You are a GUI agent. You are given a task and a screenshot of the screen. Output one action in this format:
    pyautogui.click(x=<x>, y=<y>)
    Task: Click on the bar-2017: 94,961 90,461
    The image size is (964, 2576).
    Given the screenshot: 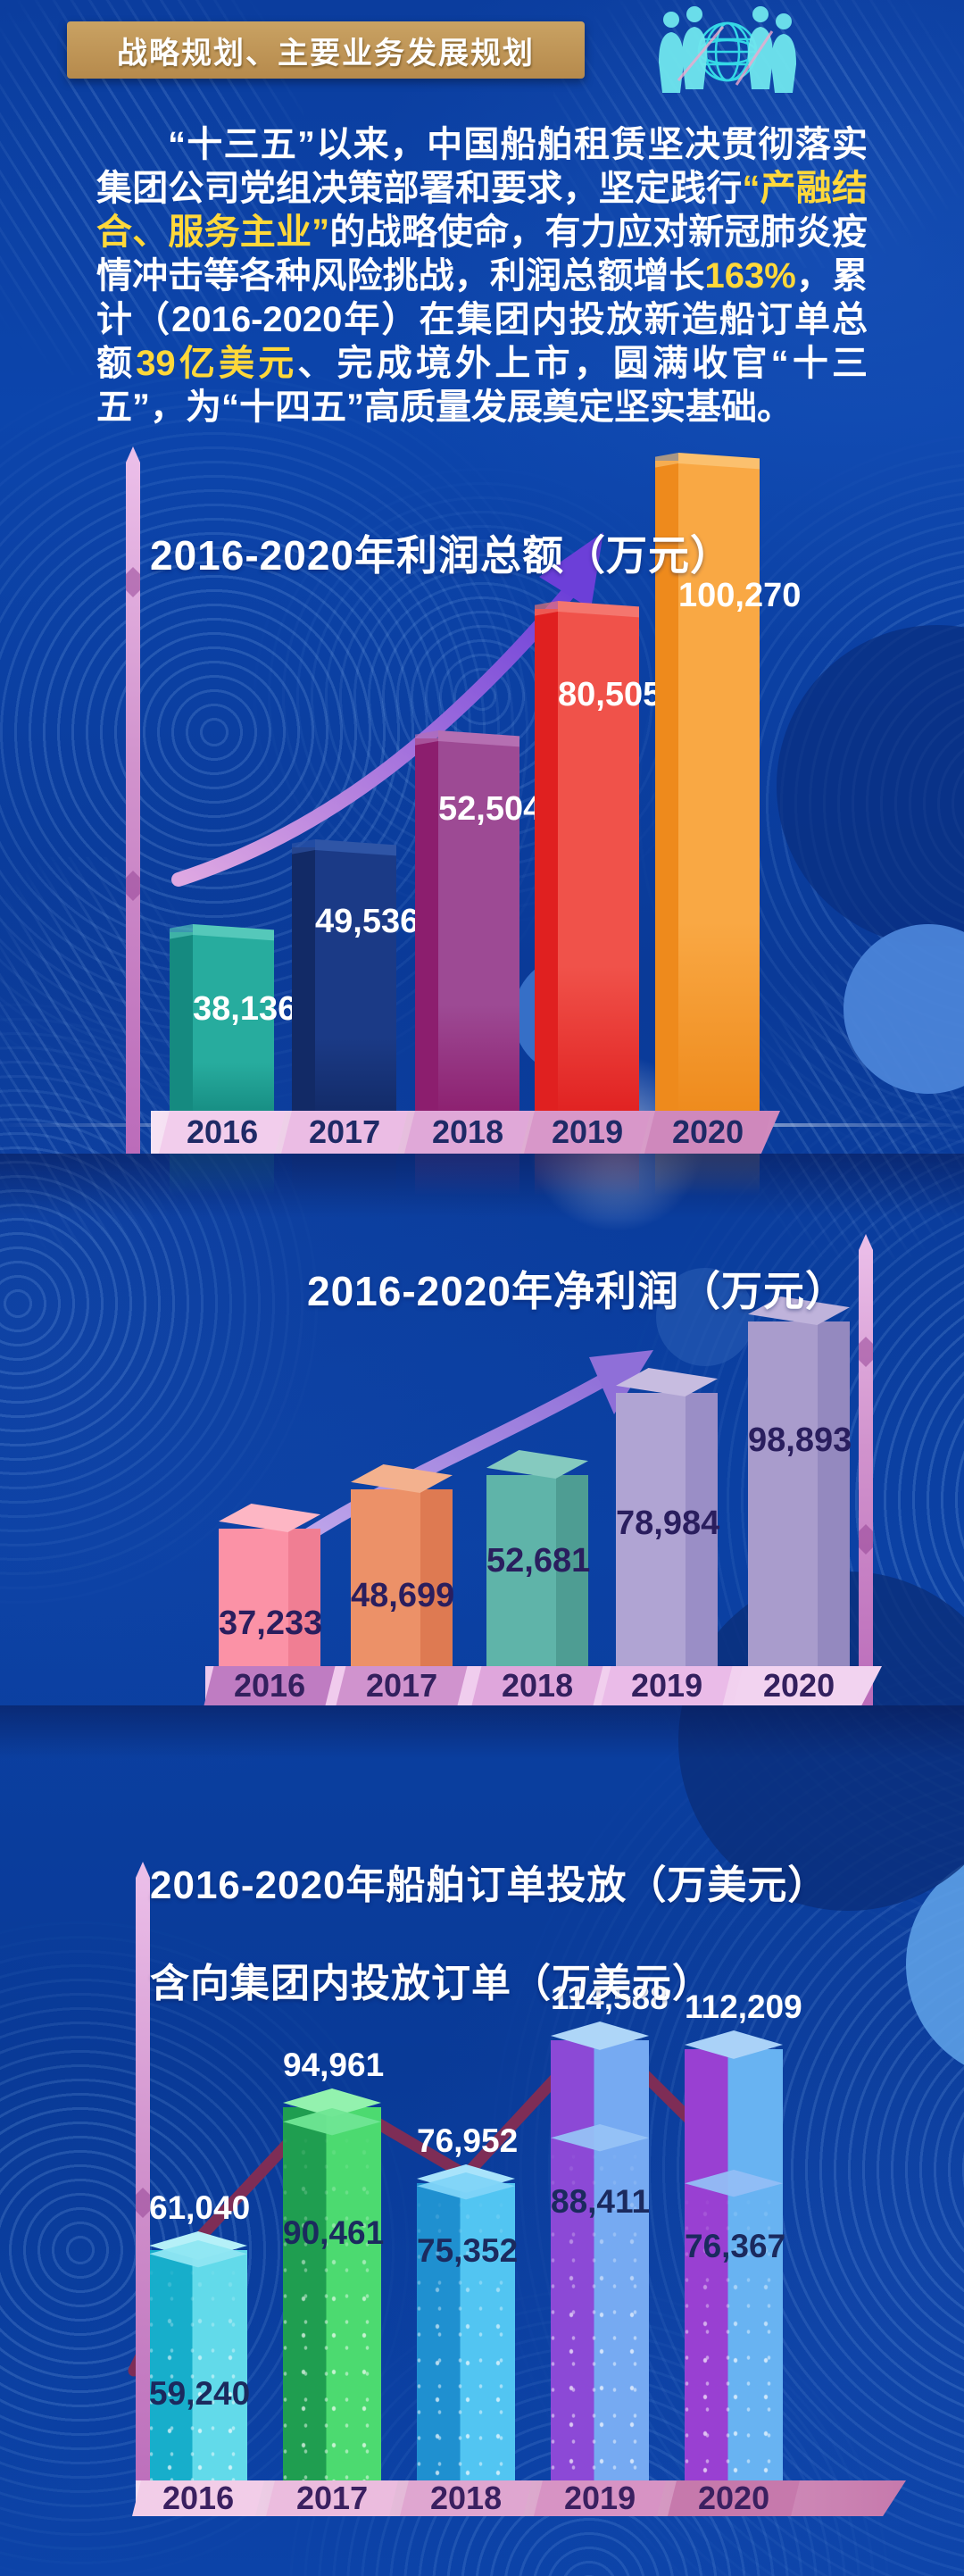 What is the action you would take?
    pyautogui.click(x=334, y=2263)
    